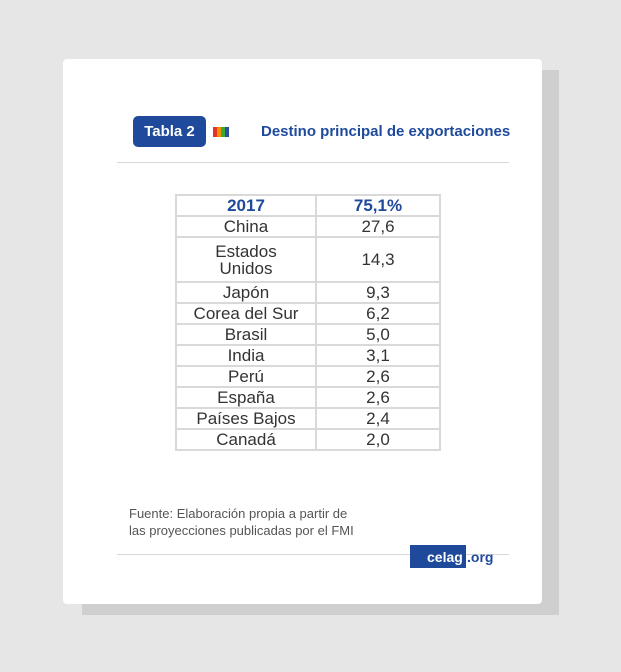  I want to click on value-cell: 2,4, so click(378, 418).